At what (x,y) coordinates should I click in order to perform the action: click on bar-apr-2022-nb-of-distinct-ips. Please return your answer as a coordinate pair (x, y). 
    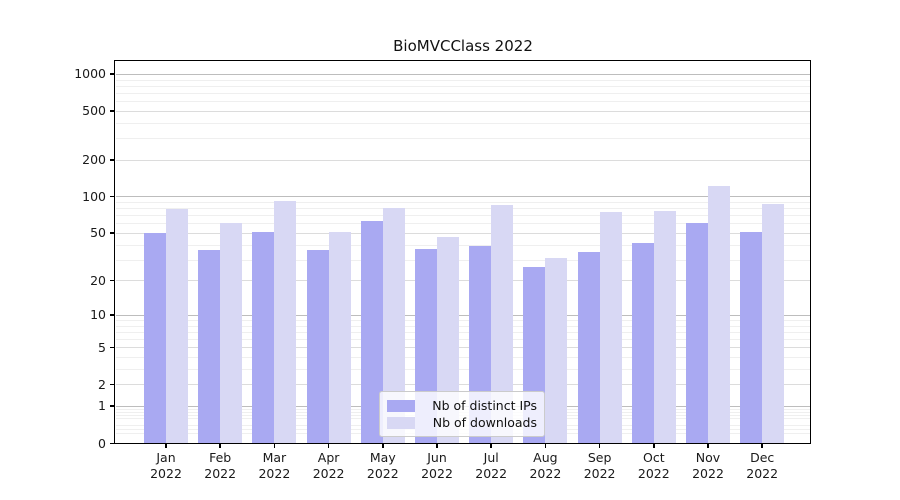
    Looking at the image, I should click on (317, 347).